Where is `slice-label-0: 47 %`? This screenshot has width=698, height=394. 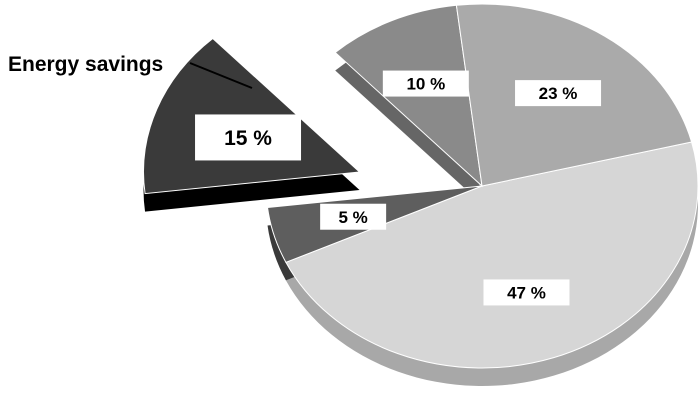 slice-label-0: 47 % is located at coordinates (526, 293).